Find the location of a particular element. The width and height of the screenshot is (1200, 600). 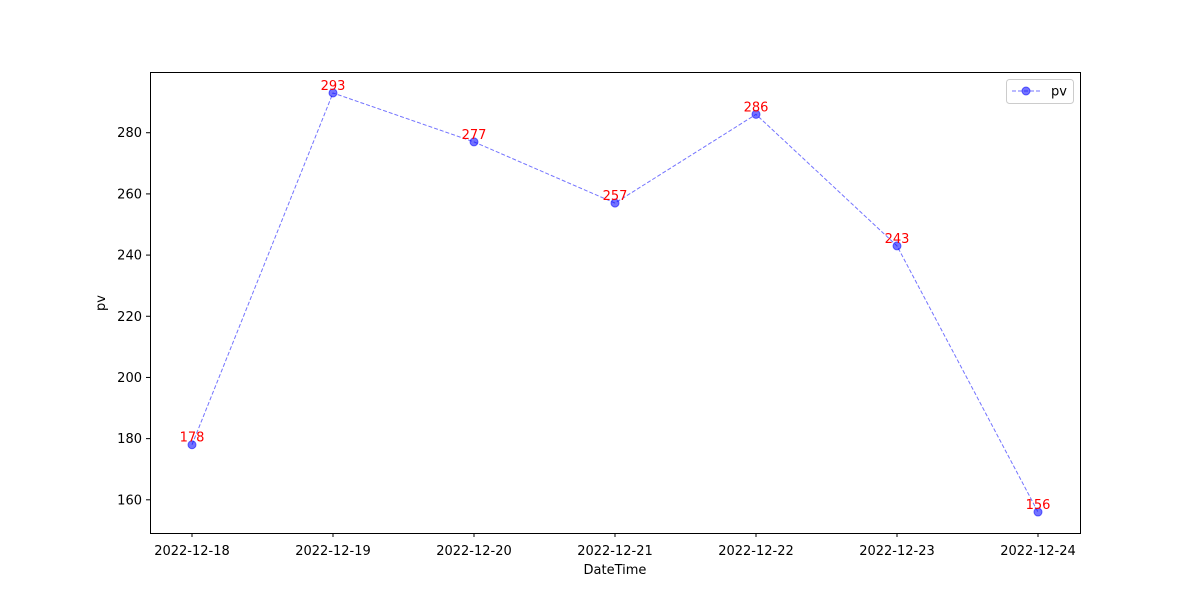

legend-entry-pv: pv is located at coordinates (1059, 92).